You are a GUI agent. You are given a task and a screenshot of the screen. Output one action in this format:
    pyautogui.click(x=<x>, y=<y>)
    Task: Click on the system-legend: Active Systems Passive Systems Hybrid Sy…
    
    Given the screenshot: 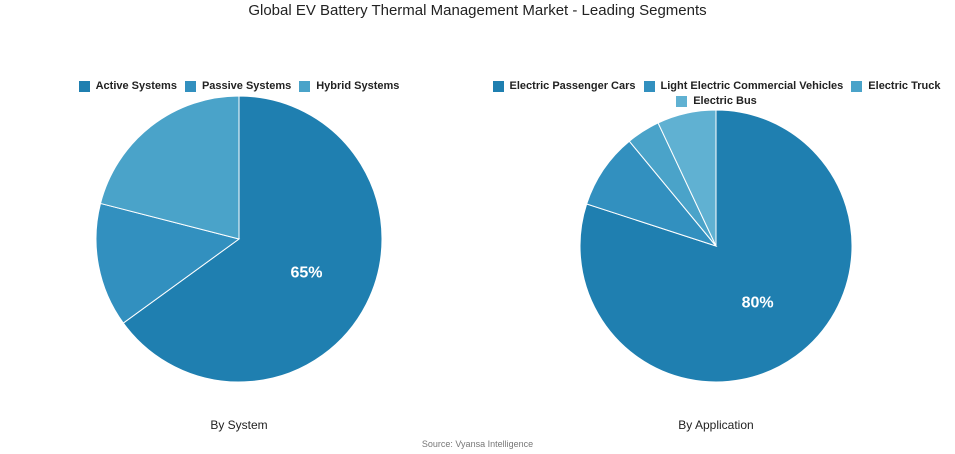 What is the action you would take?
    pyautogui.click(x=239, y=86)
    